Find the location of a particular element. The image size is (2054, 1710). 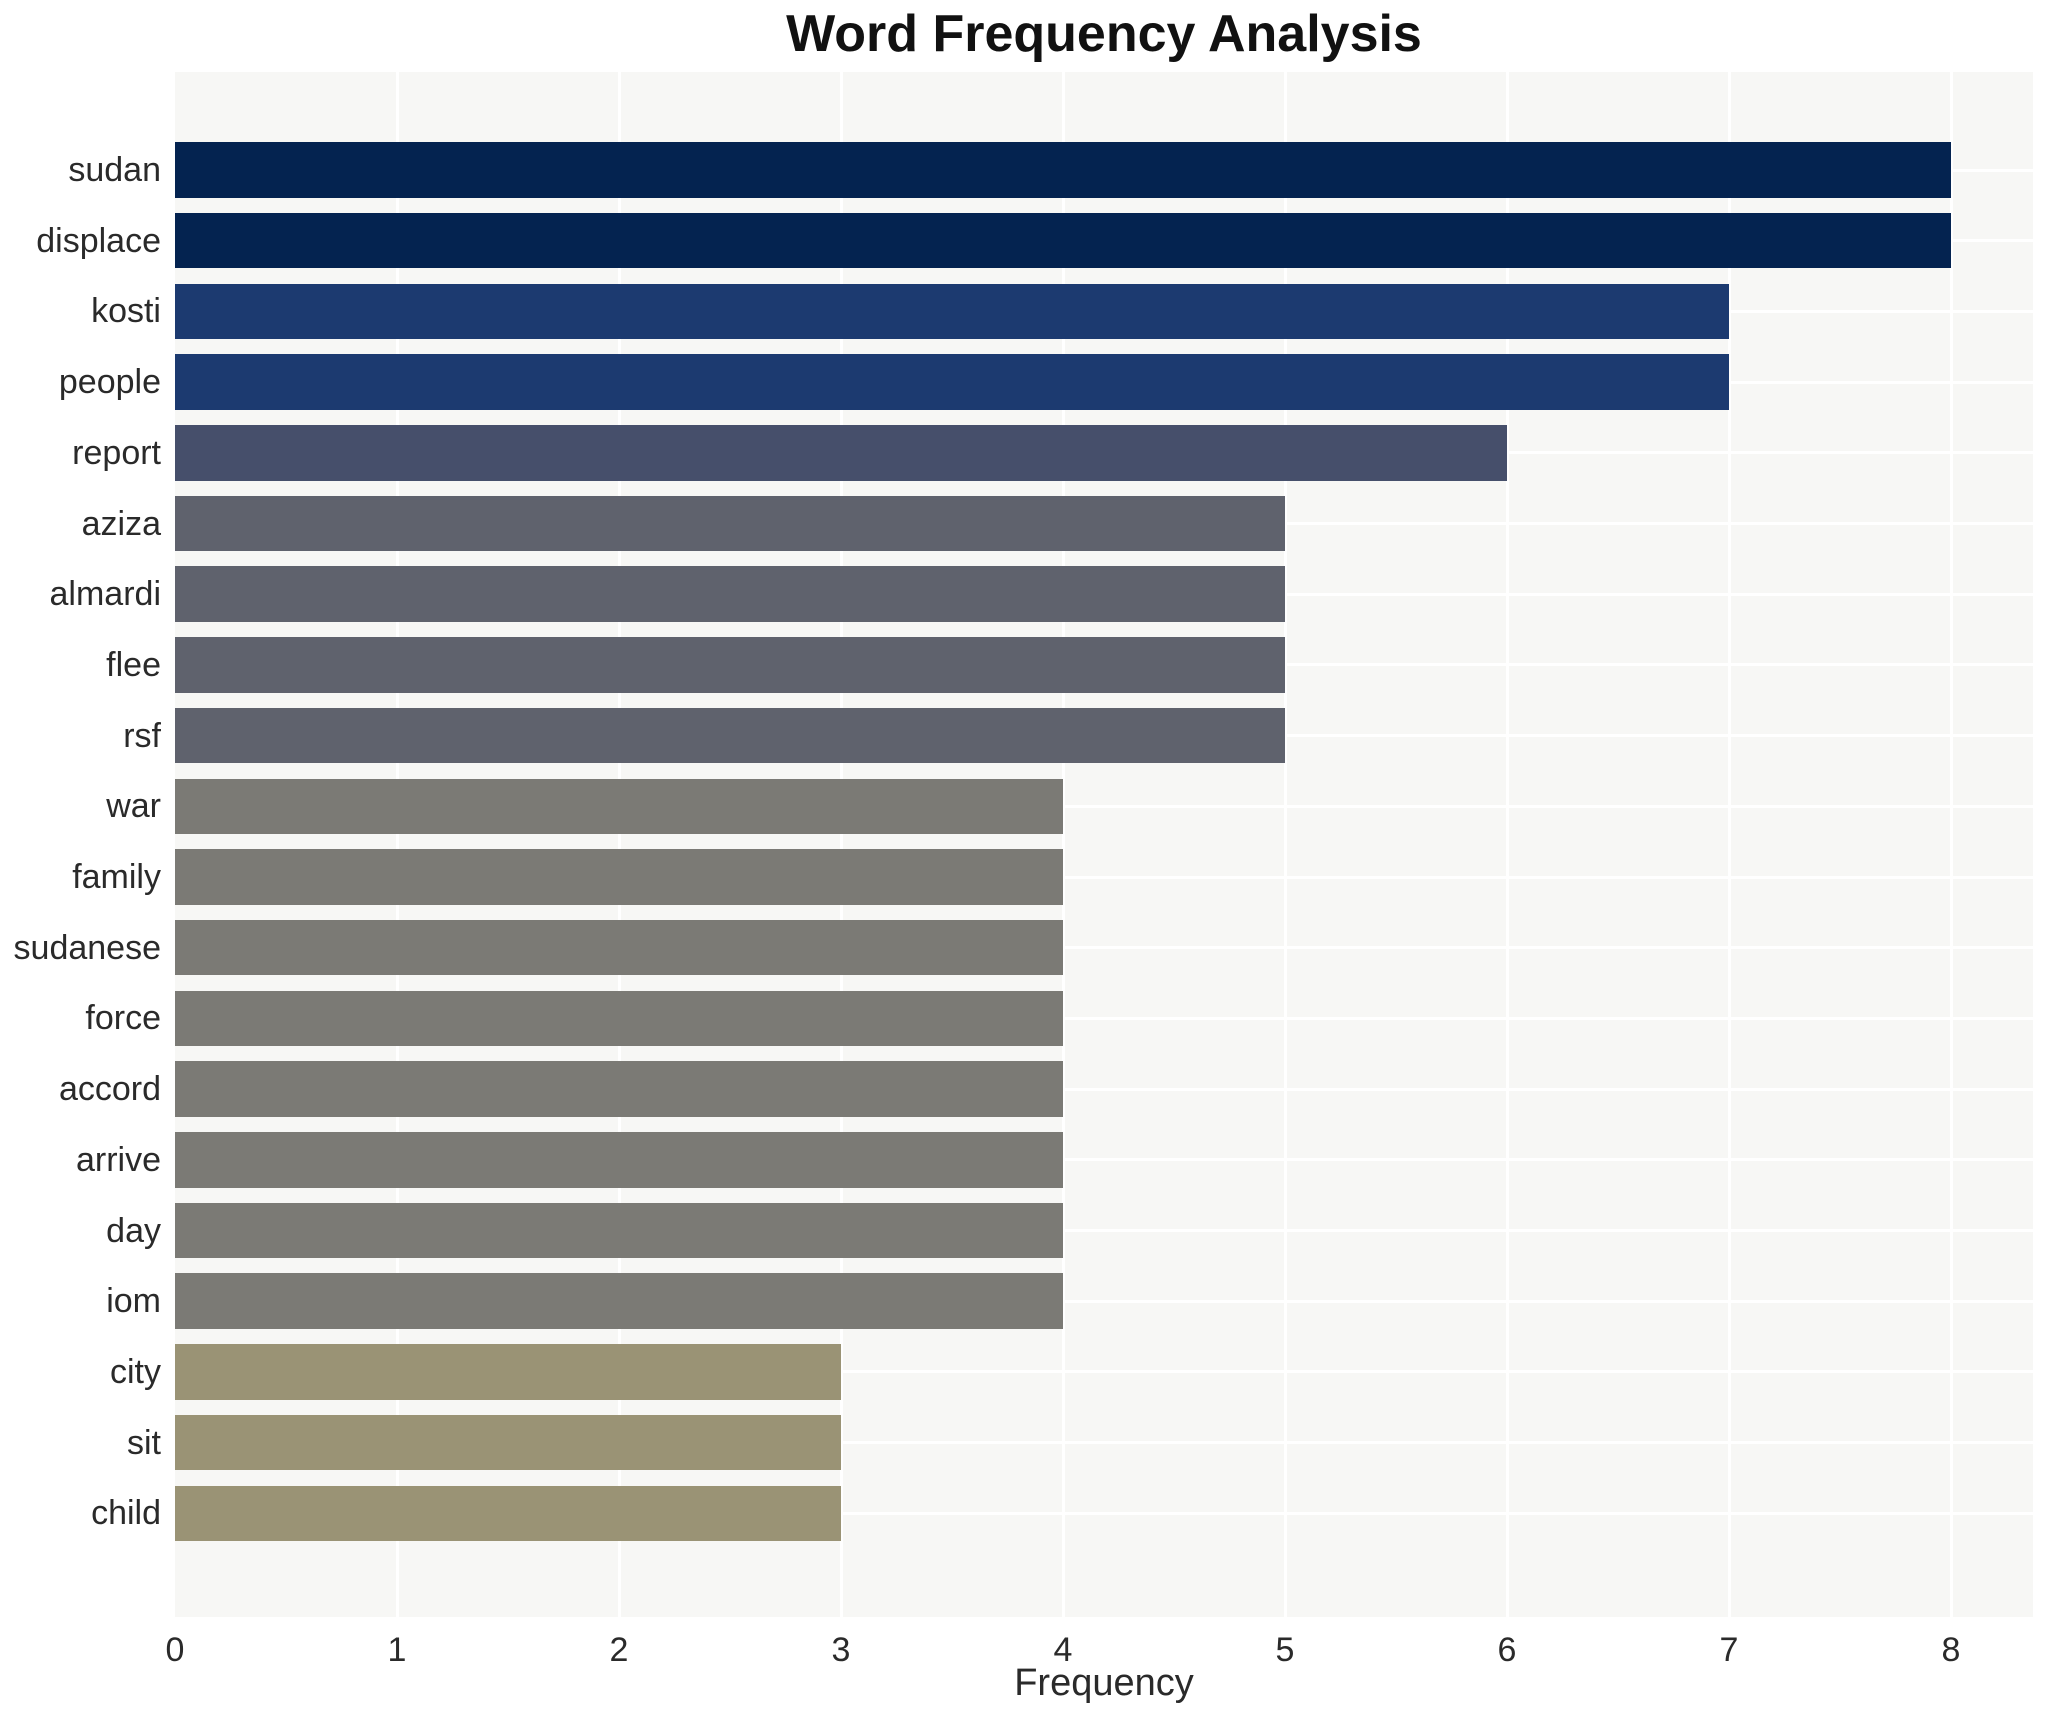

bar-almardi is located at coordinates (730, 594).